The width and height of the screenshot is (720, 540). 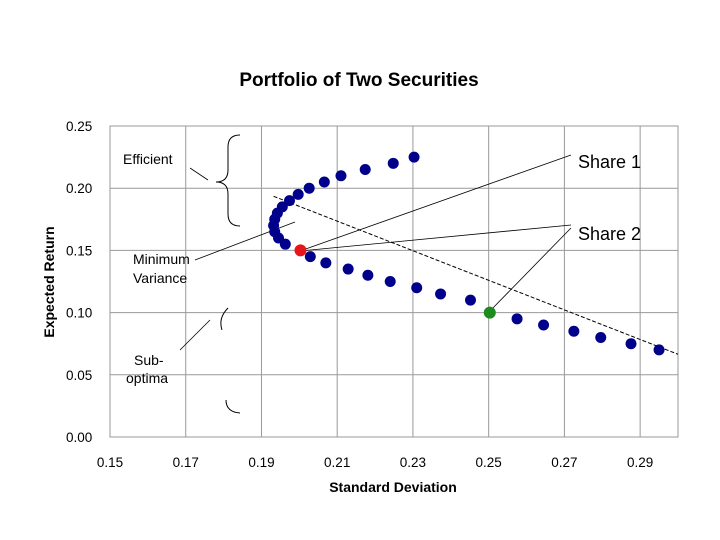 What do you see at coordinates (489, 312) in the screenshot?
I see `share-2-point` at bounding box center [489, 312].